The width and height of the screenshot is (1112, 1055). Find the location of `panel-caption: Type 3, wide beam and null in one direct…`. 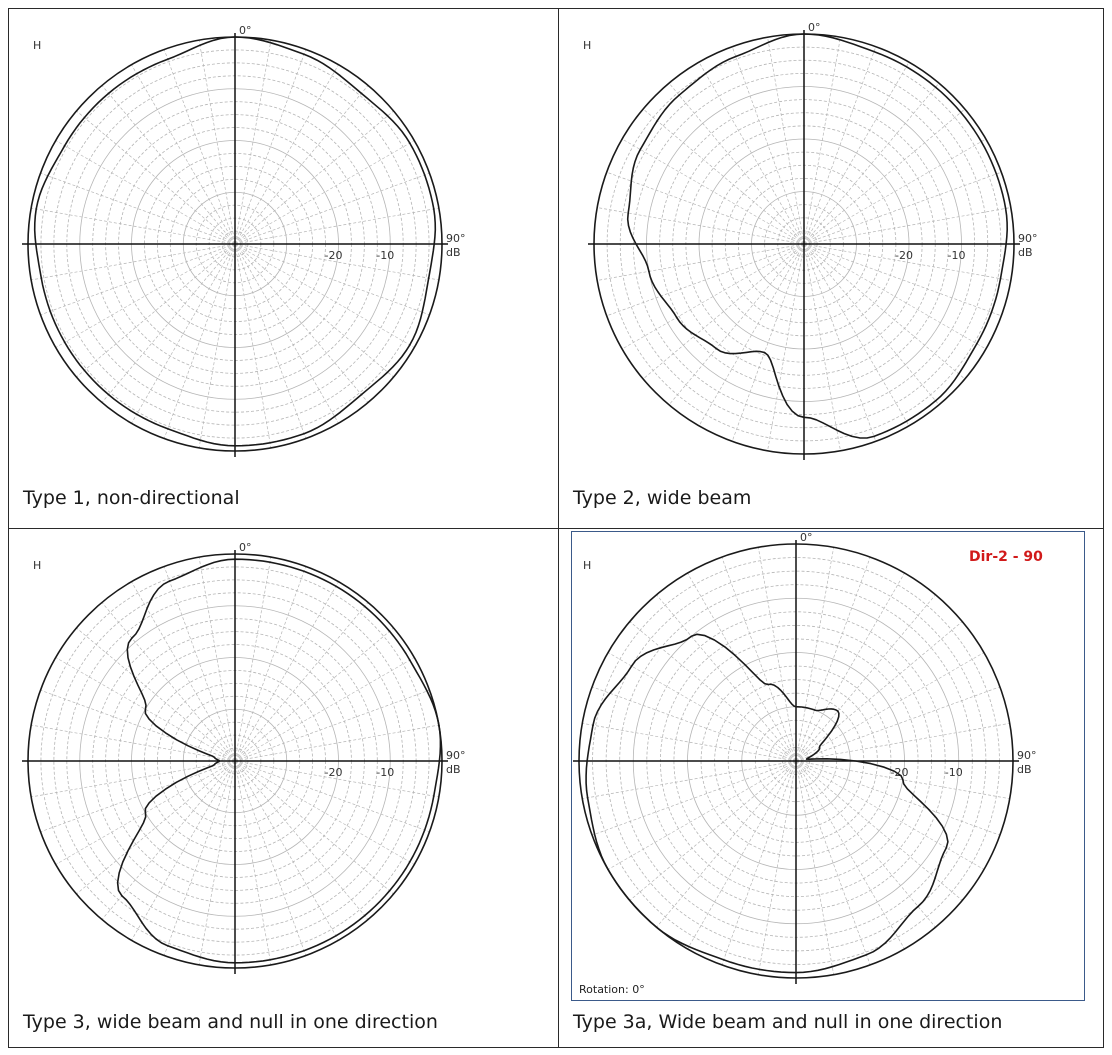

panel-caption: Type 3, wide beam and null in one direct… is located at coordinates (230, 1022).